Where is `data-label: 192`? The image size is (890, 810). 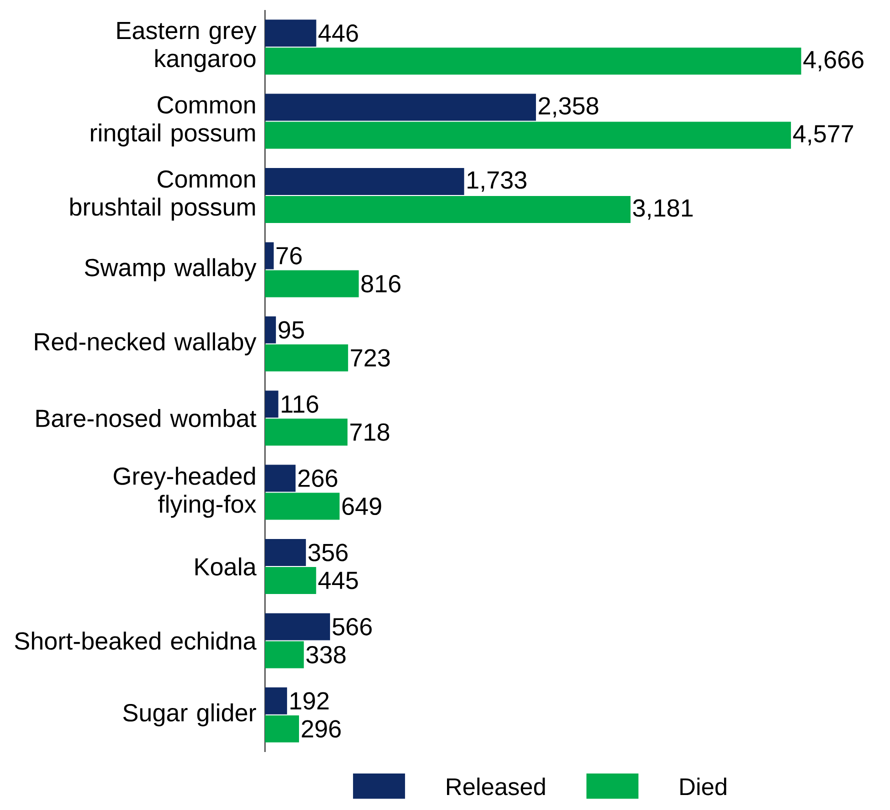 data-label: 192 is located at coordinates (309, 701).